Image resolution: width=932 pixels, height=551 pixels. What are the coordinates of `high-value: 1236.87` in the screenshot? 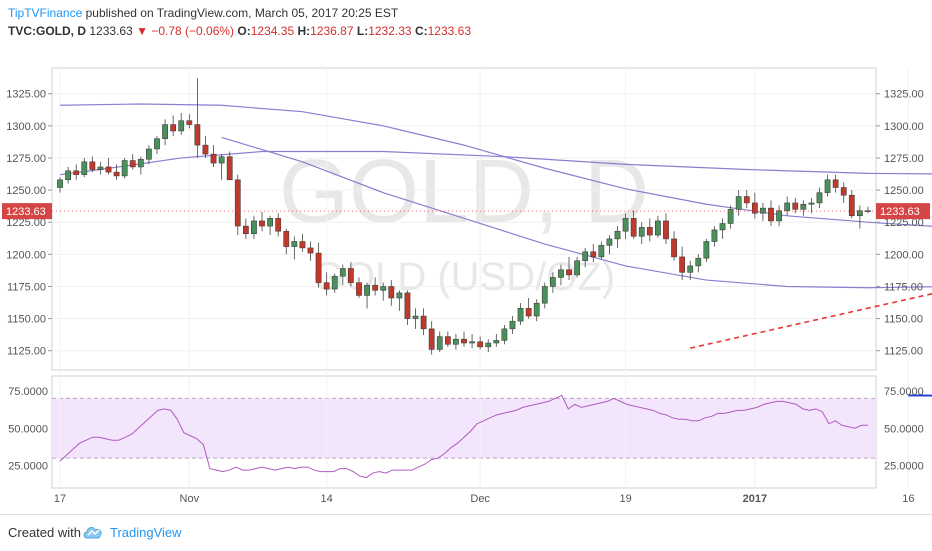 It's located at (332, 31).